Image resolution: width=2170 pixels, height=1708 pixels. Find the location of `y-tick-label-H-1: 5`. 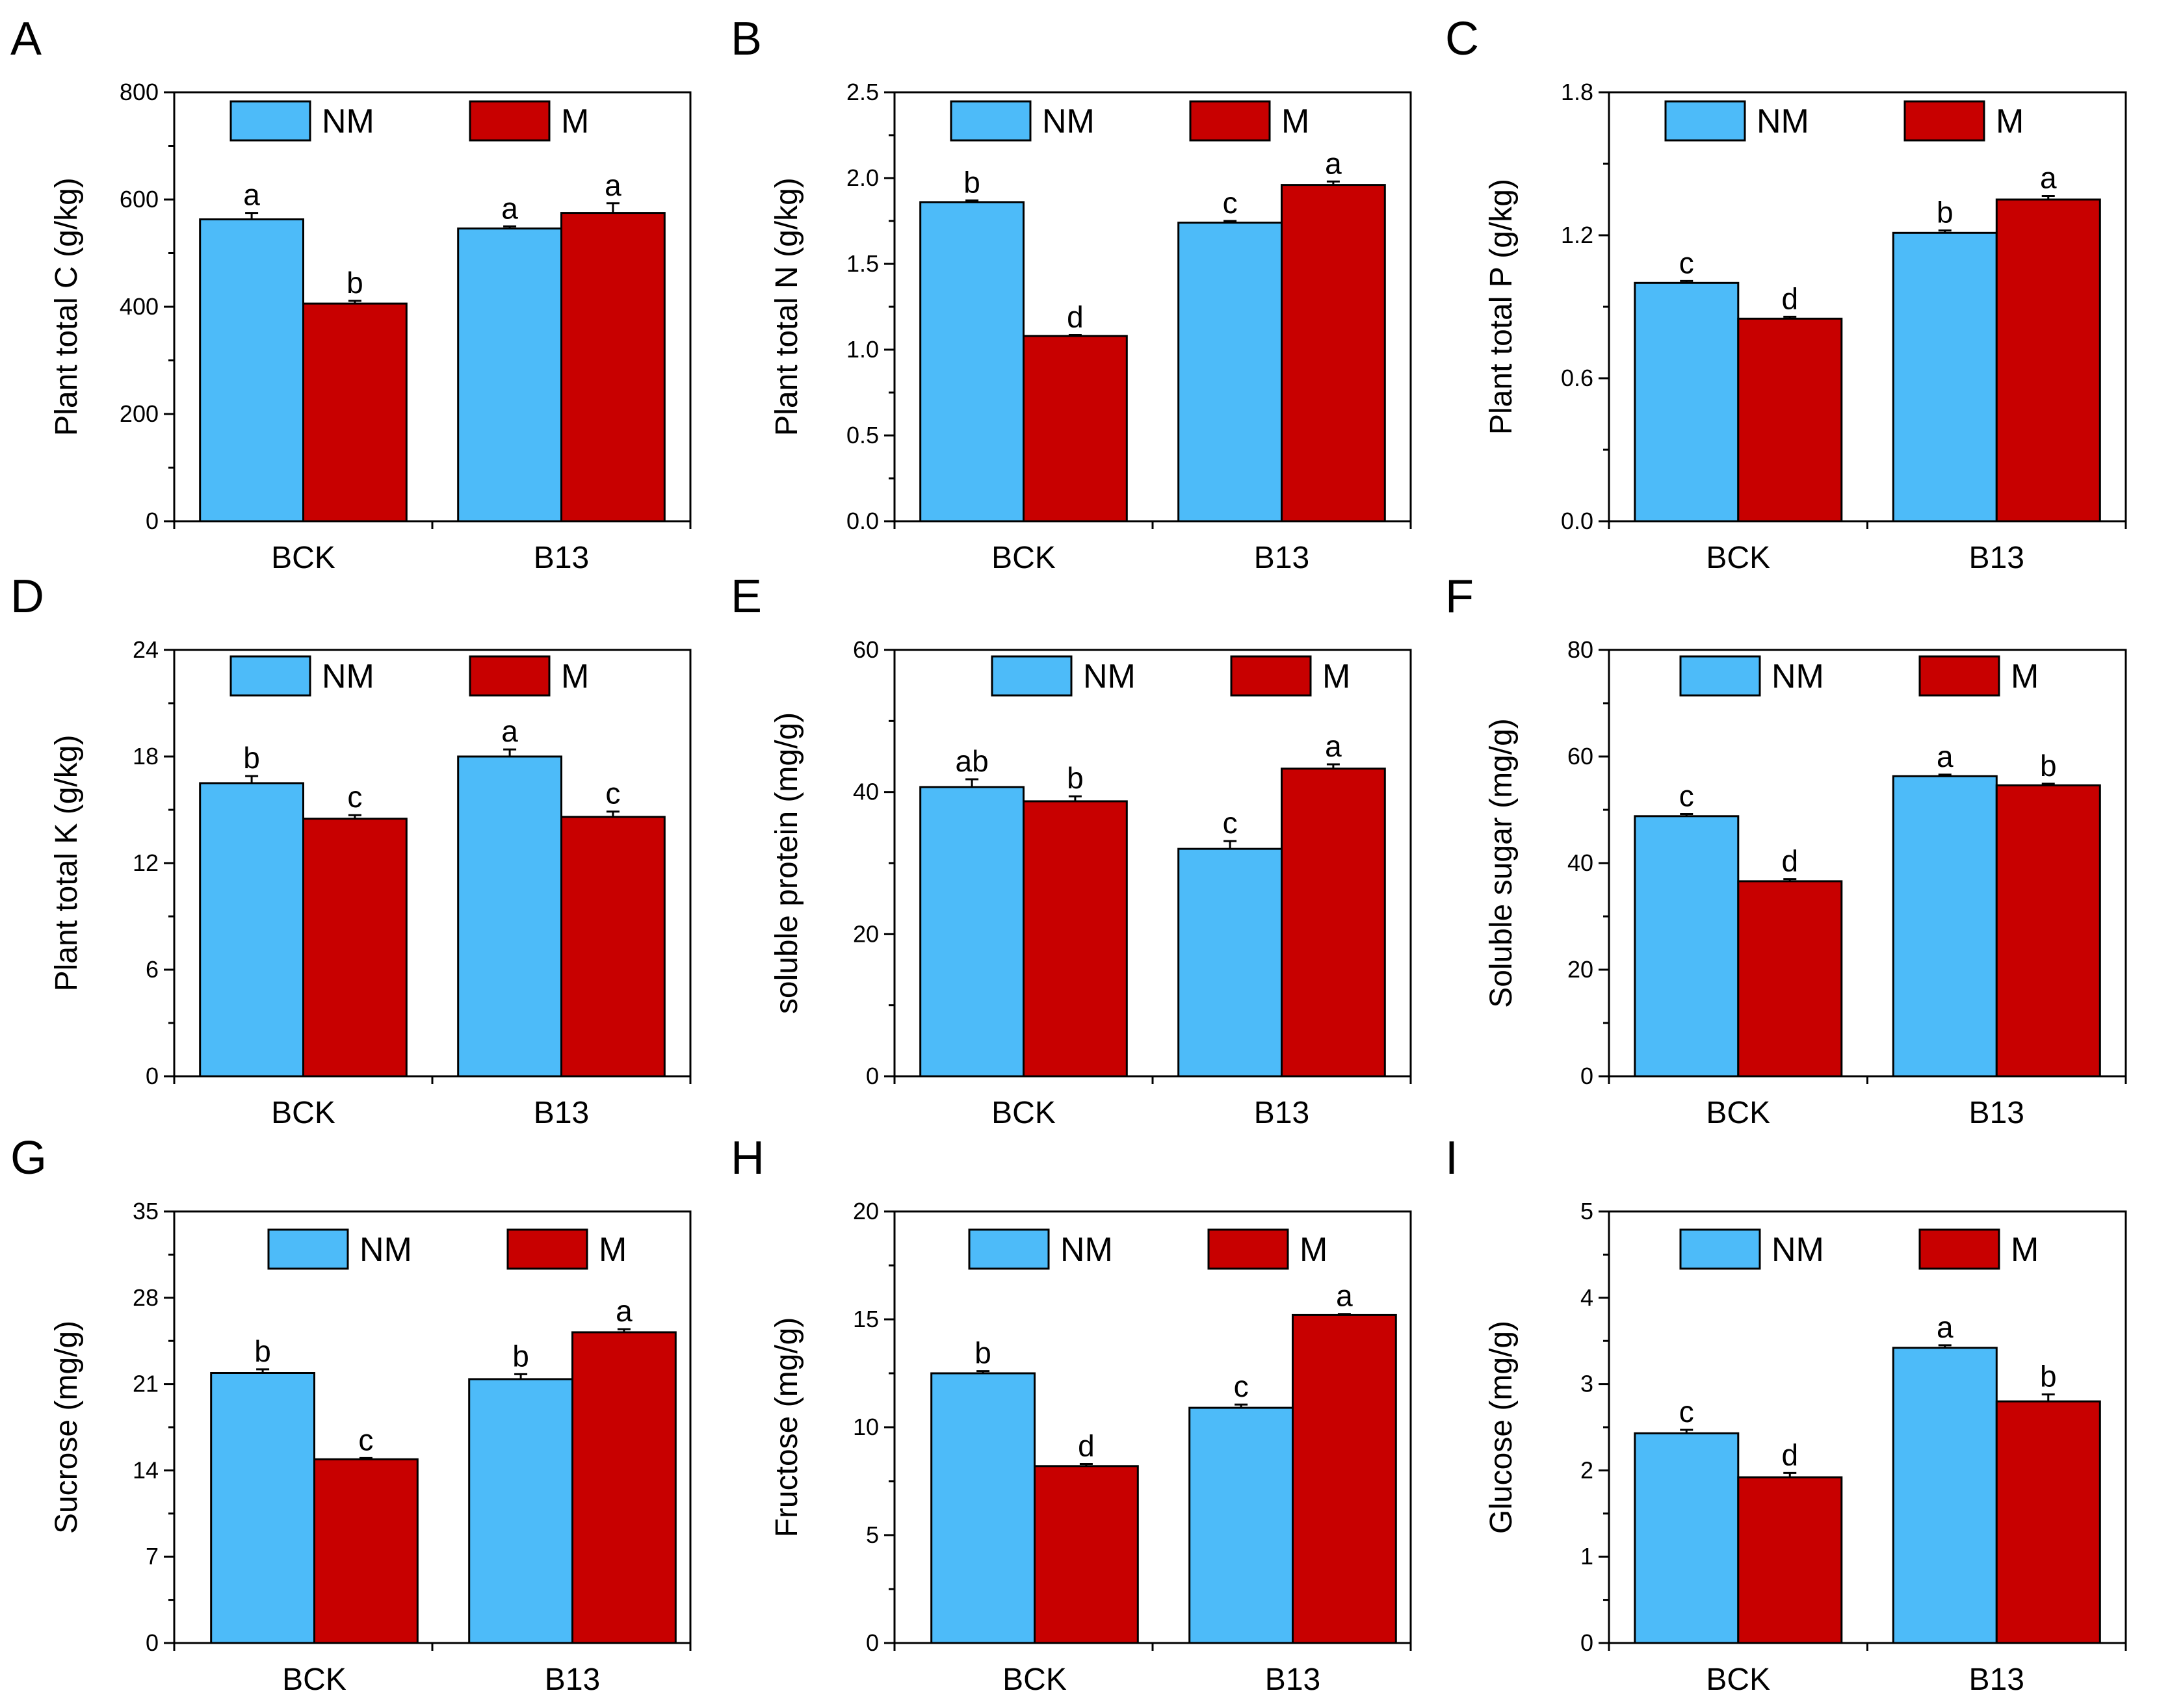

y-tick-label-H-1: 5 is located at coordinates (872, 1534).